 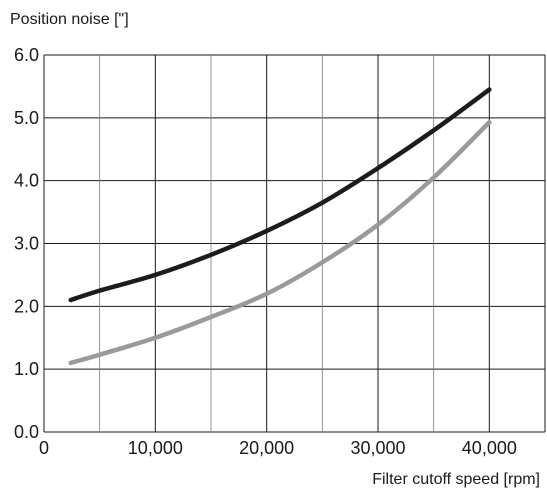 What do you see at coordinates (69, 19) in the screenshot?
I see `y-axis-title: Position noise ["]` at bounding box center [69, 19].